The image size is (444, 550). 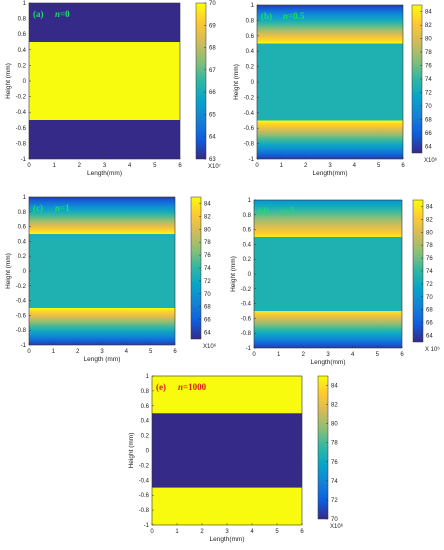 What do you see at coordinates (62, 14) in the screenshot?
I see `n-label: n=0` at bounding box center [62, 14].